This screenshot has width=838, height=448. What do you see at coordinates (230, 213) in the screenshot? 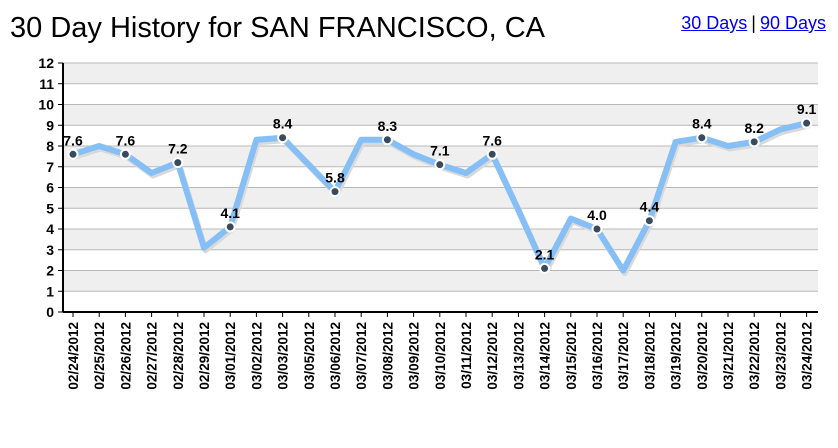
I see `data-label: 4.1` at bounding box center [230, 213].